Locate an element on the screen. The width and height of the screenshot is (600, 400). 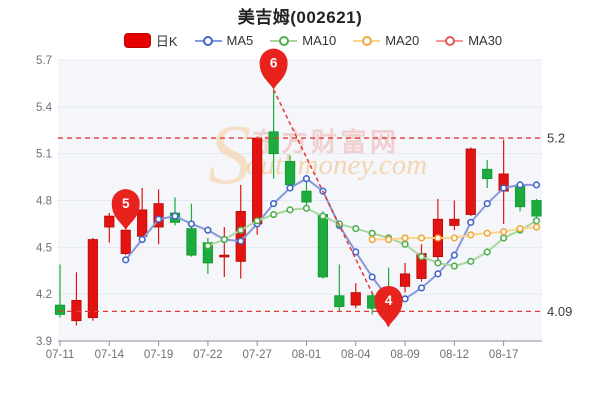
markline-label: 4.09 is located at coordinates (559, 311).